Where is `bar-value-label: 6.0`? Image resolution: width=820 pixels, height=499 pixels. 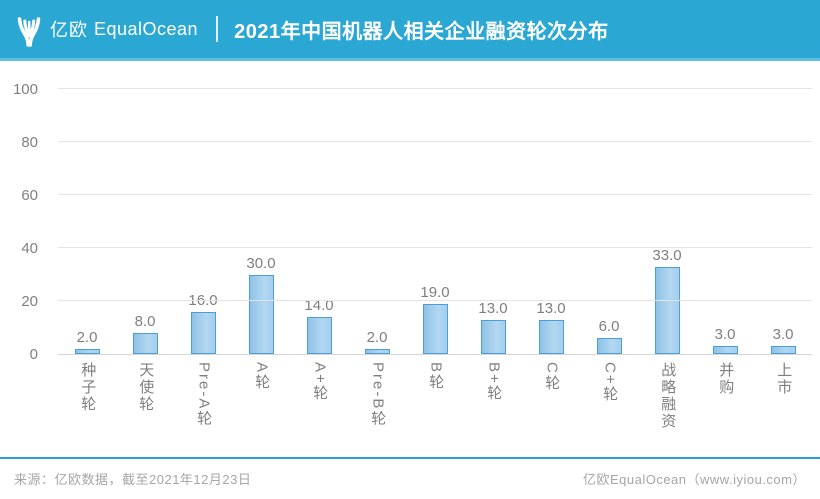 bar-value-label: 6.0 is located at coordinates (609, 327).